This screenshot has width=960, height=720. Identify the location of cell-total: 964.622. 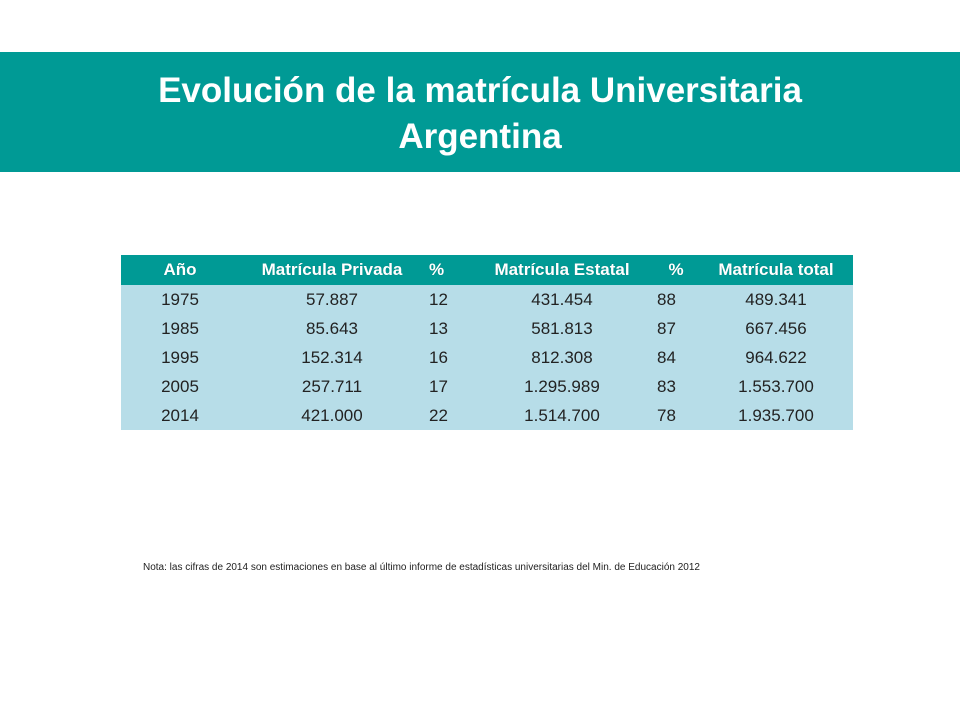
(776, 357).